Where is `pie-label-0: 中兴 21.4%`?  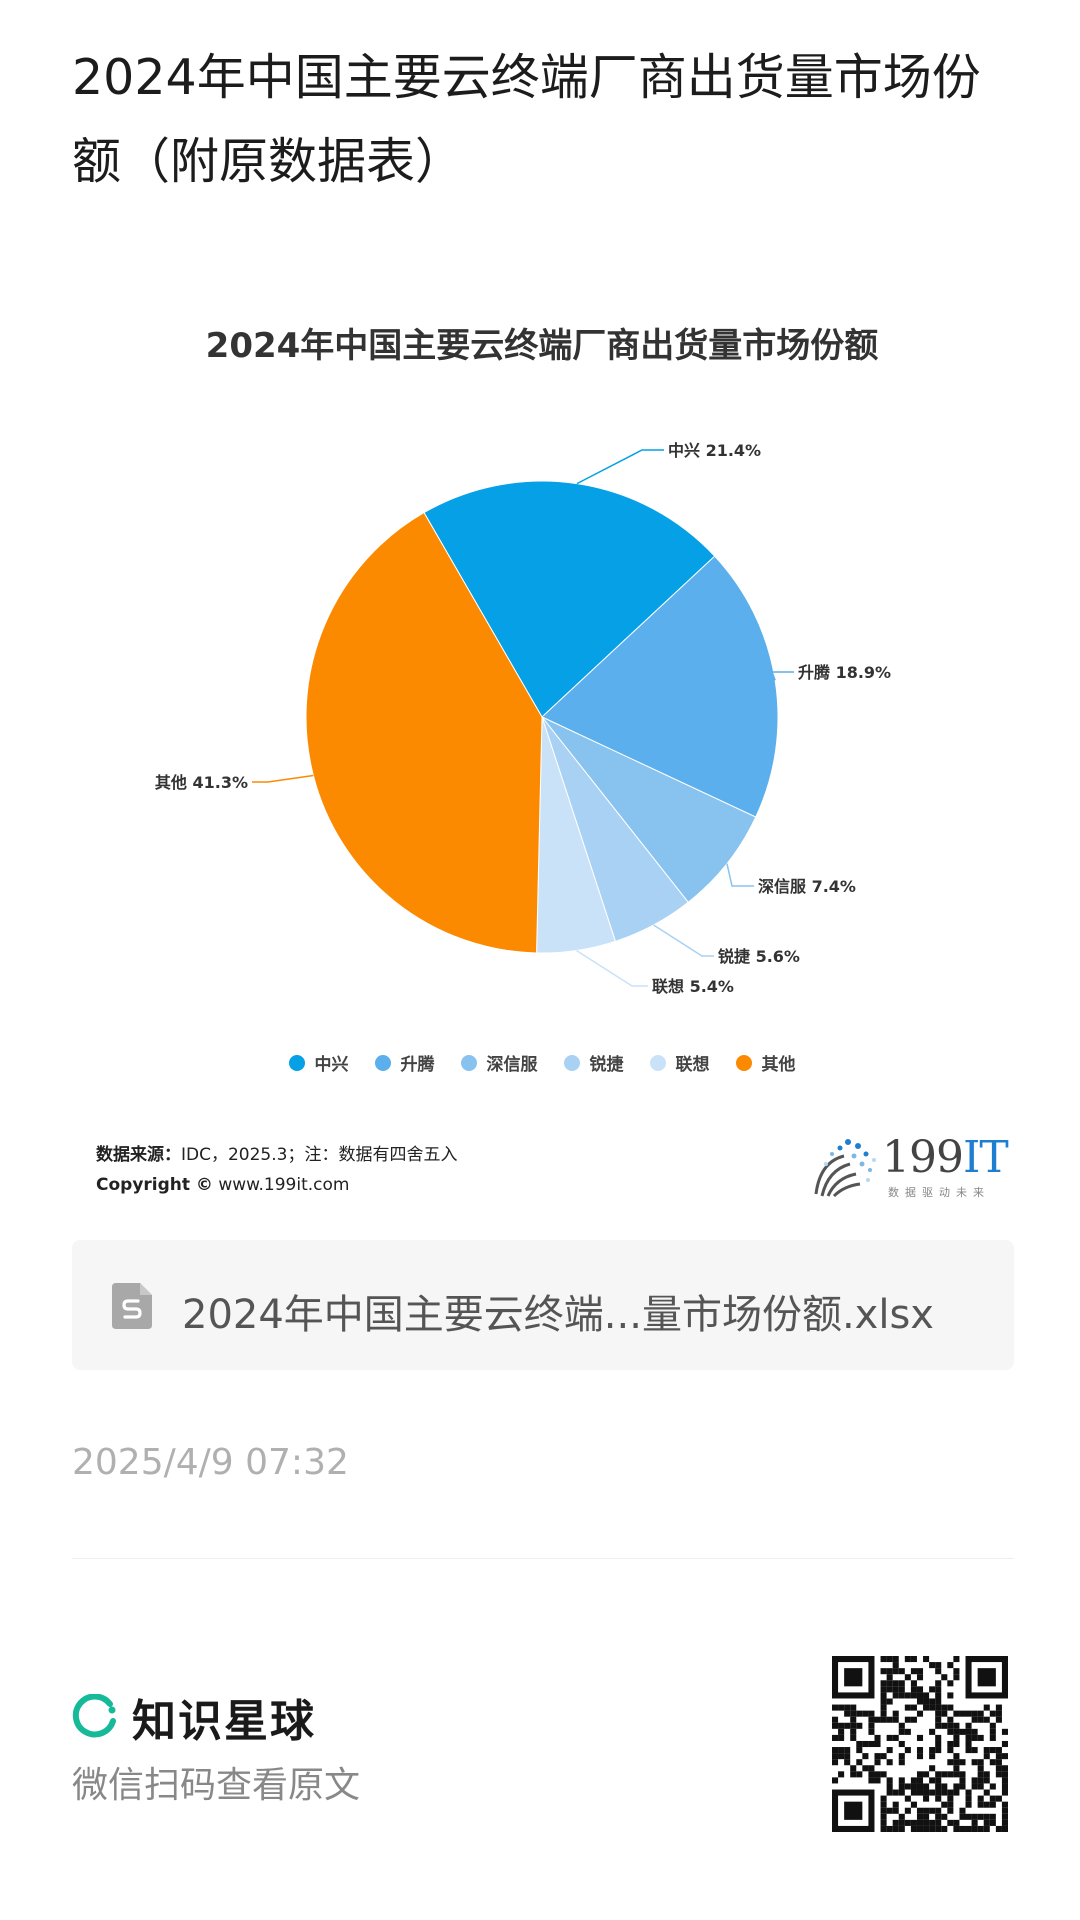
pie-label-0: 中兴 21.4% is located at coordinates (714, 450).